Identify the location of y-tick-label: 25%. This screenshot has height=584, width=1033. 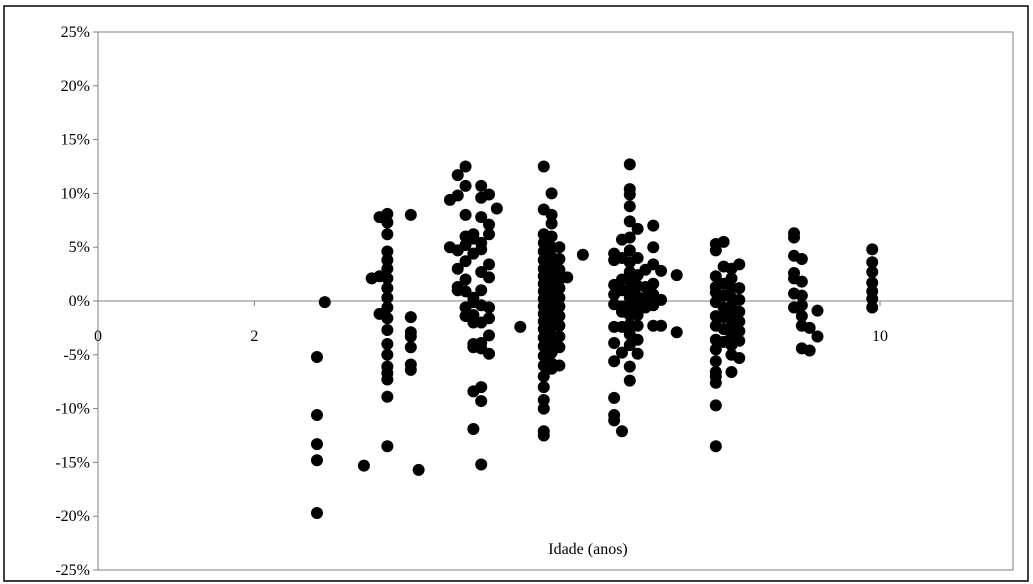
(75, 32).